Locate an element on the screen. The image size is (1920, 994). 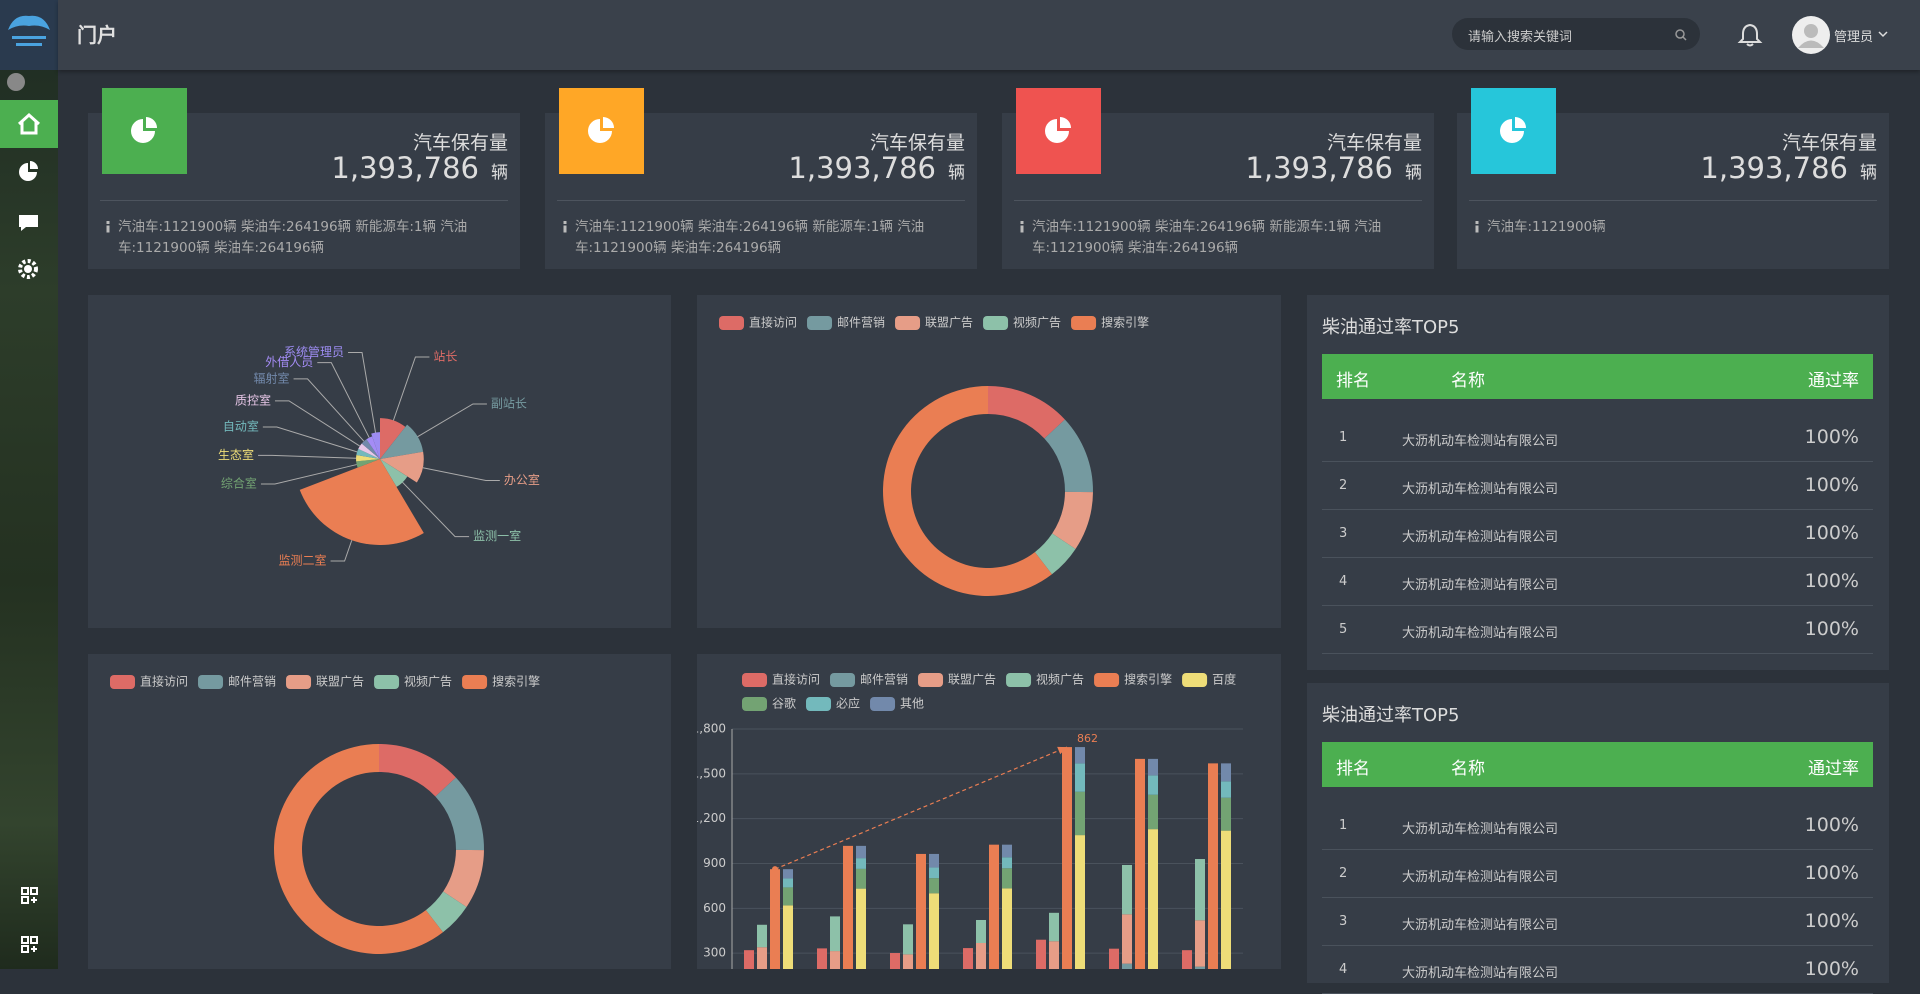
user-name: 管理员 is located at coordinates (1854, 37).